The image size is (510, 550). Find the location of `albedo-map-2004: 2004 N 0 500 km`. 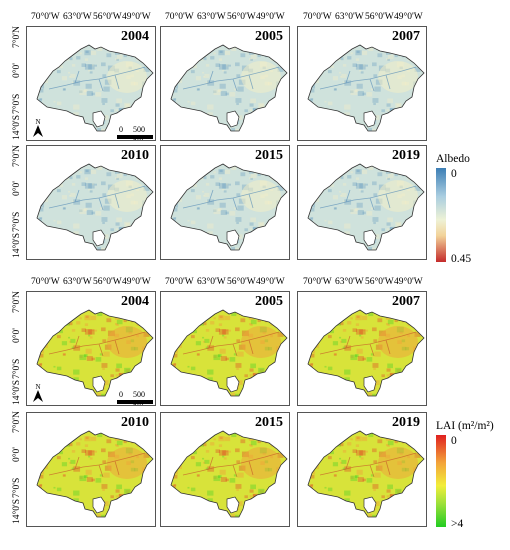

albedo-map-2004: 2004 N 0 500 km is located at coordinates (91, 83).